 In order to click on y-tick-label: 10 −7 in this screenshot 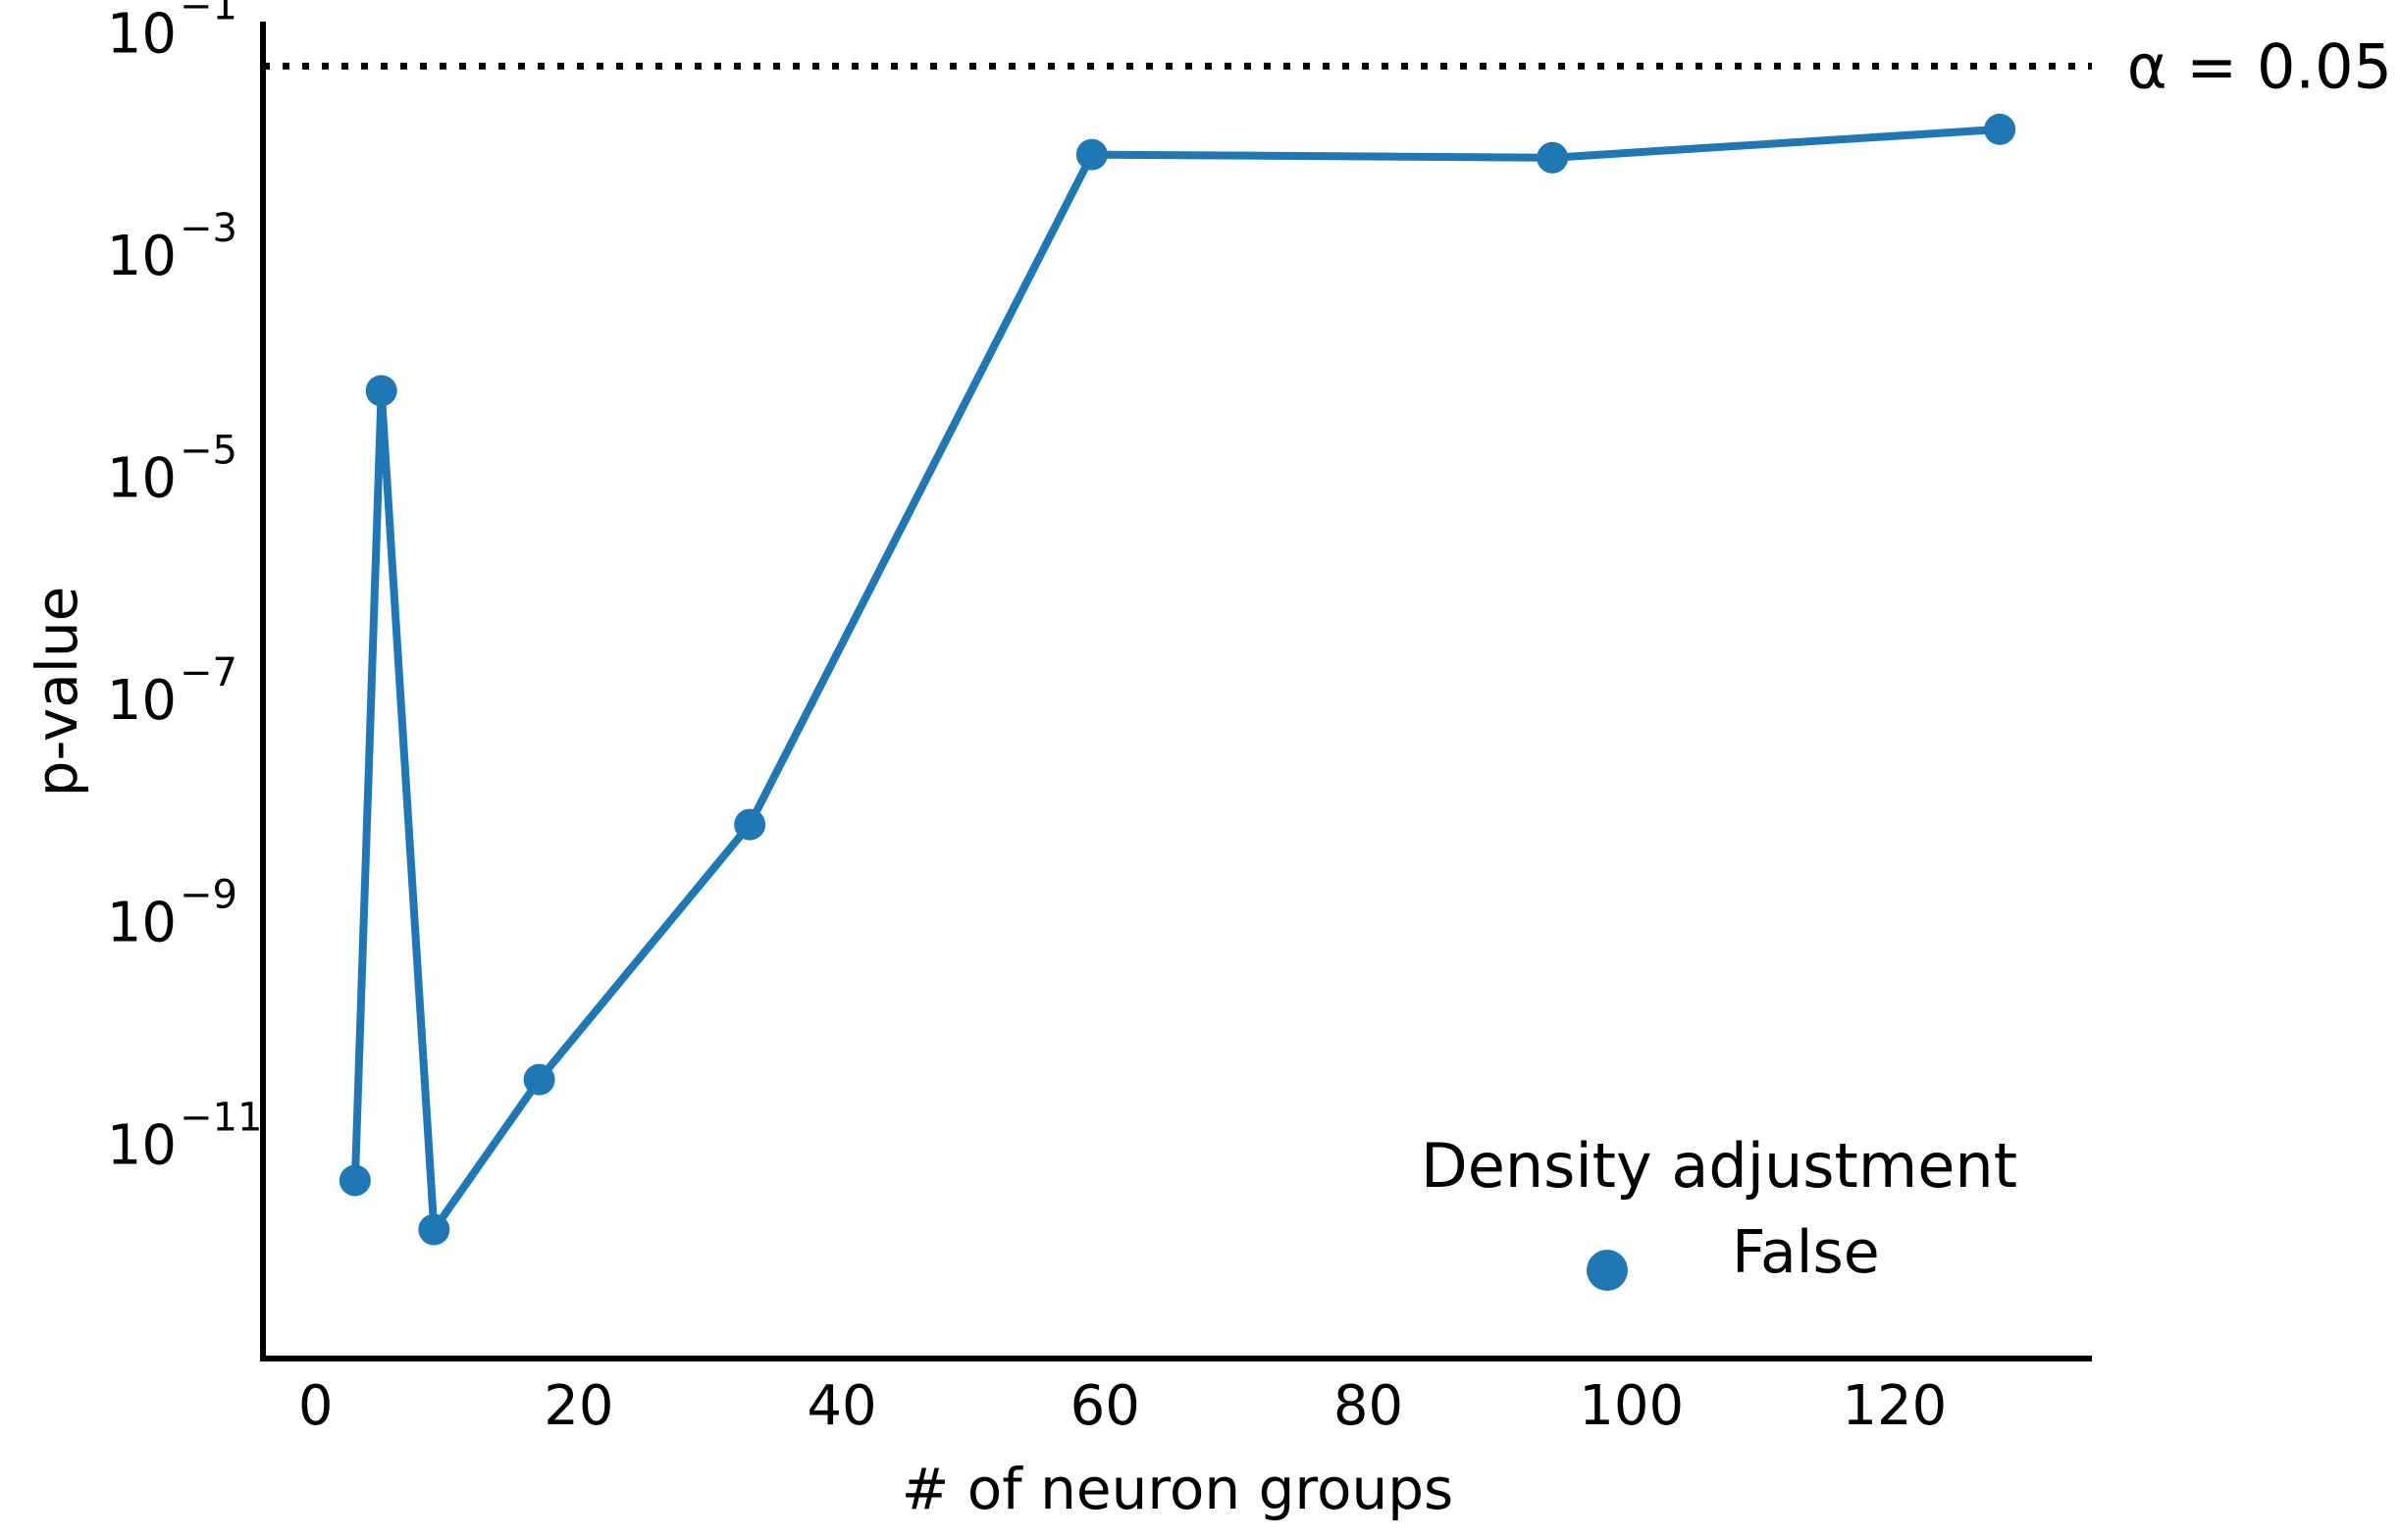, I will do `click(172, 691)`.